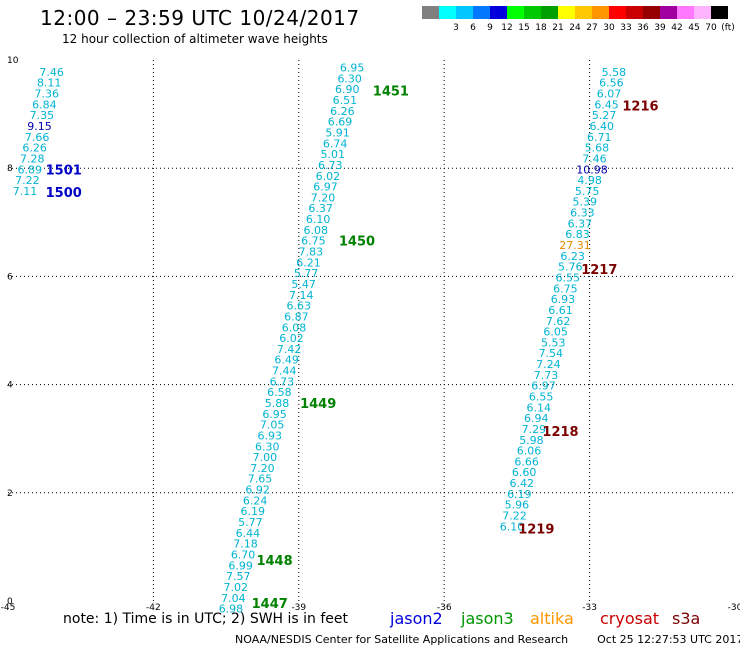 Image resolution: width=740 pixels, height=650 pixels. What do you see at coordinates (599, 137) in the screenshot?
I see `swh-value: 6.71` at bounding box center [599, 137].